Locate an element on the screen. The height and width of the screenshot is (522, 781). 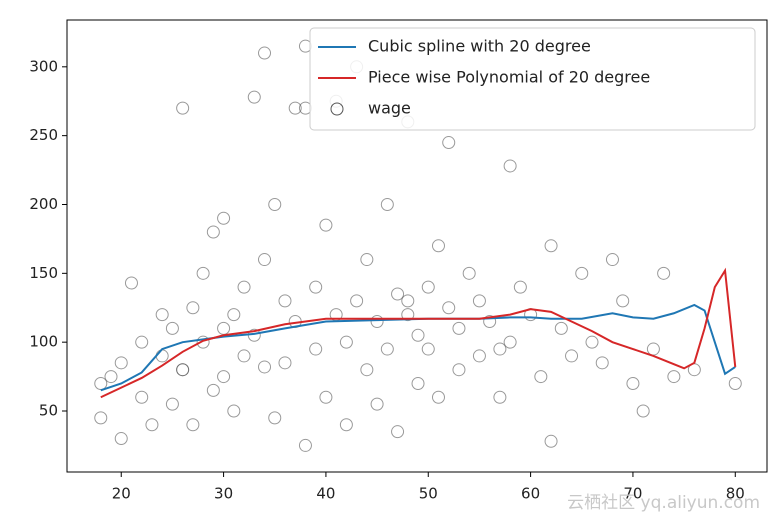
legend-swatch is located at coordinates (337, 109).